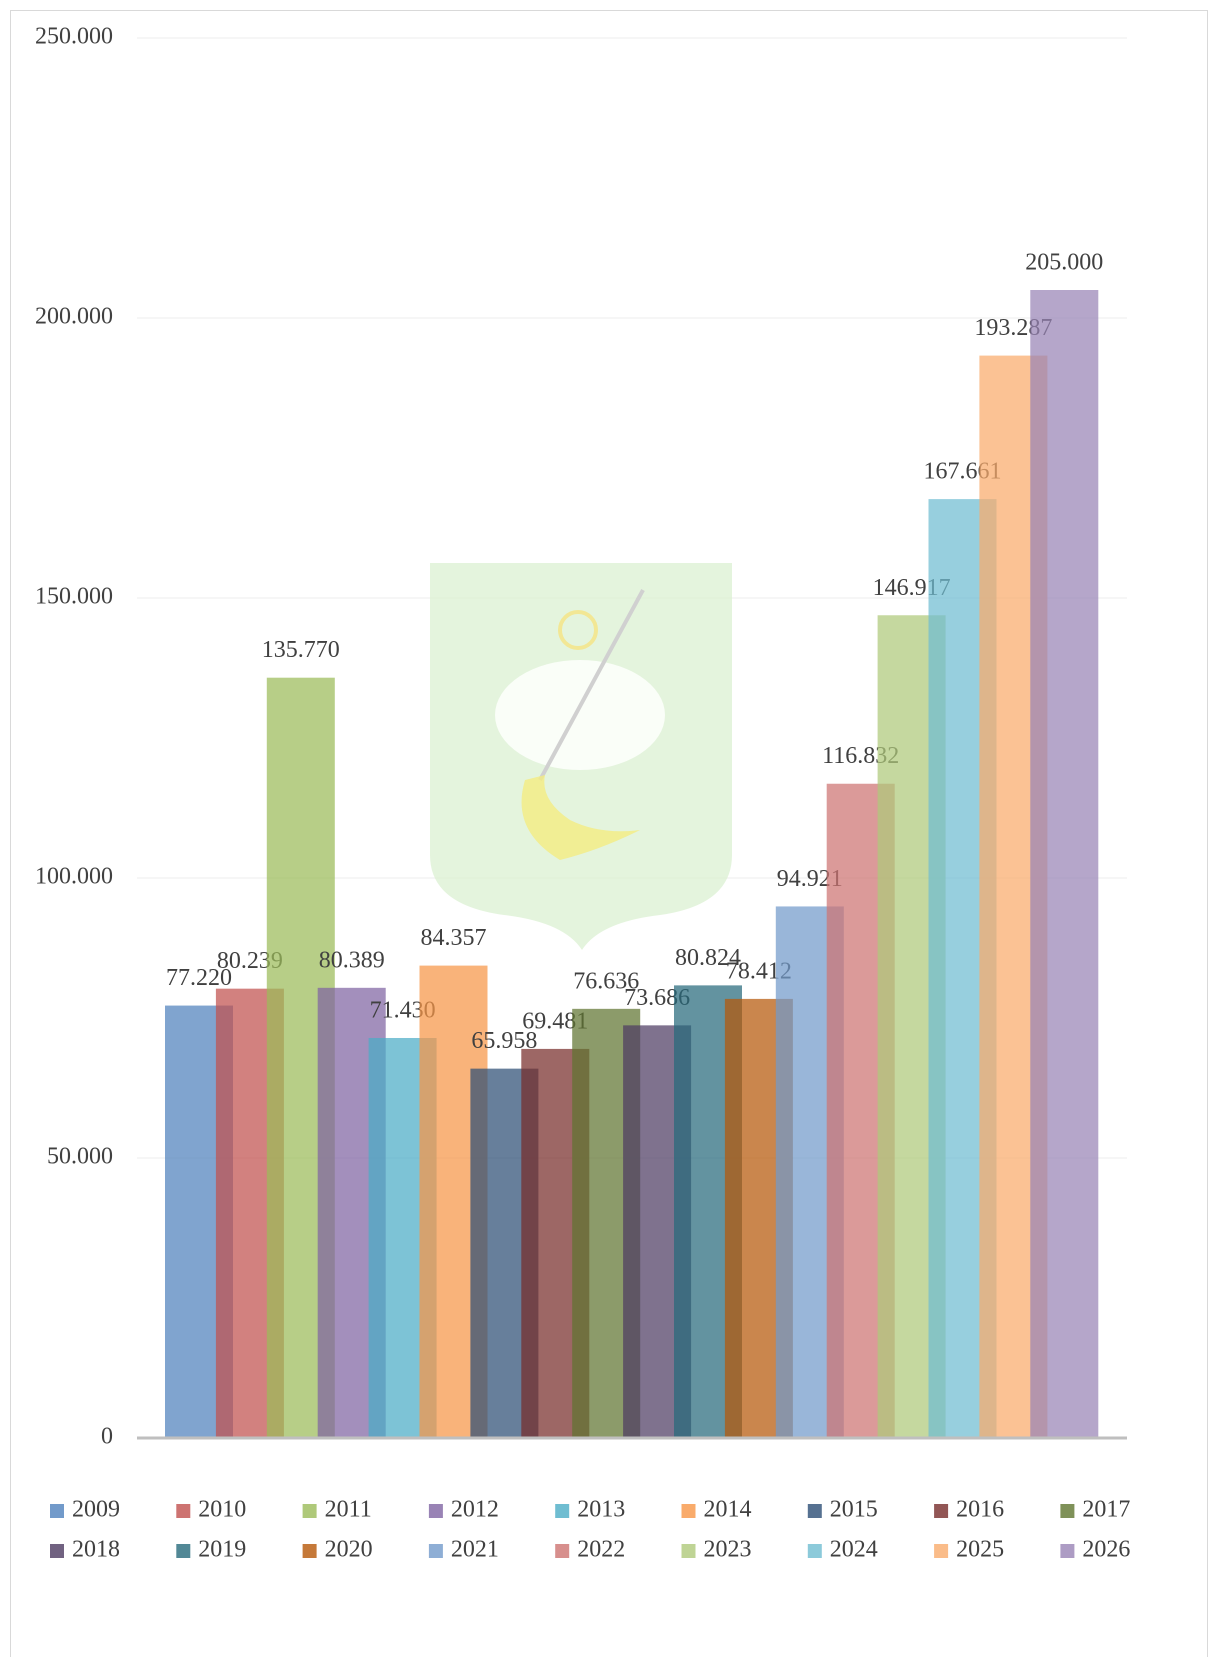  I want to click on data-label: 80.824, so click(708, 958).